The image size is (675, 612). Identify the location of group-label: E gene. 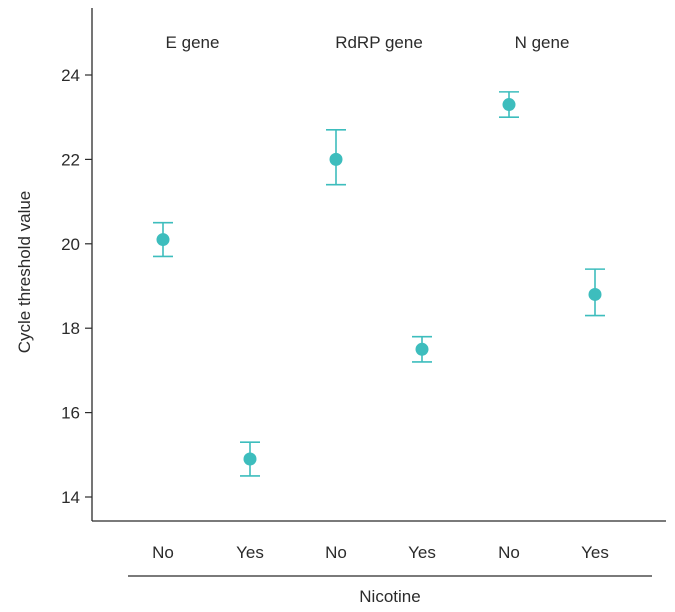
(193, 42).